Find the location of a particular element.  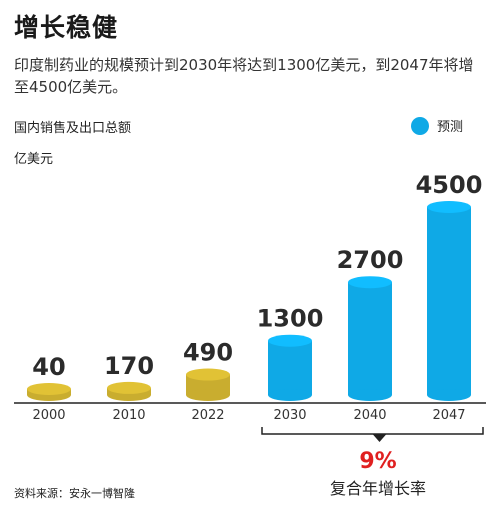

cagr-bracket is located at coordinates (372, 431).